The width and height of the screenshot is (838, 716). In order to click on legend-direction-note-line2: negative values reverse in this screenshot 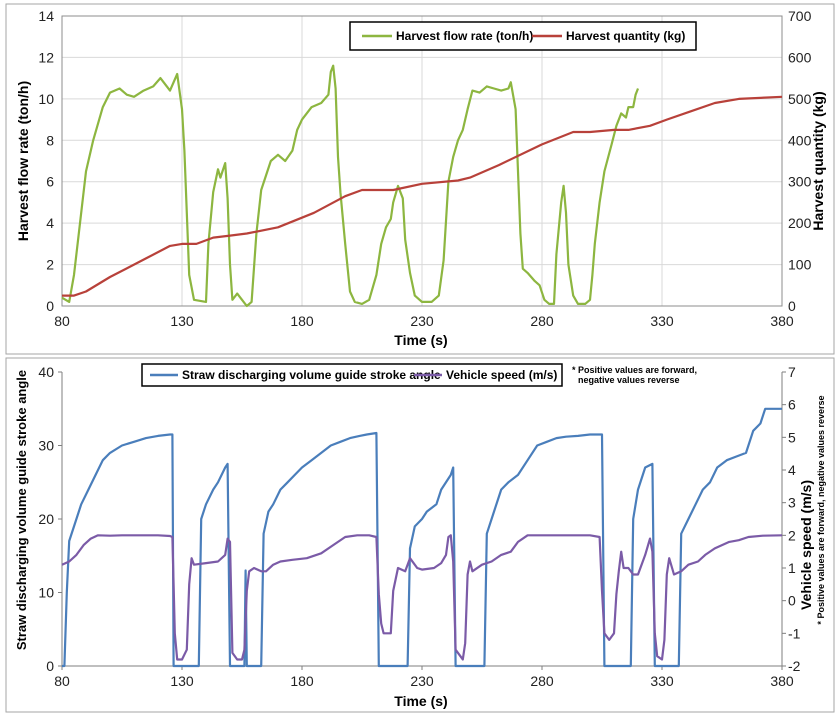, I will do `click(629, 380)`.